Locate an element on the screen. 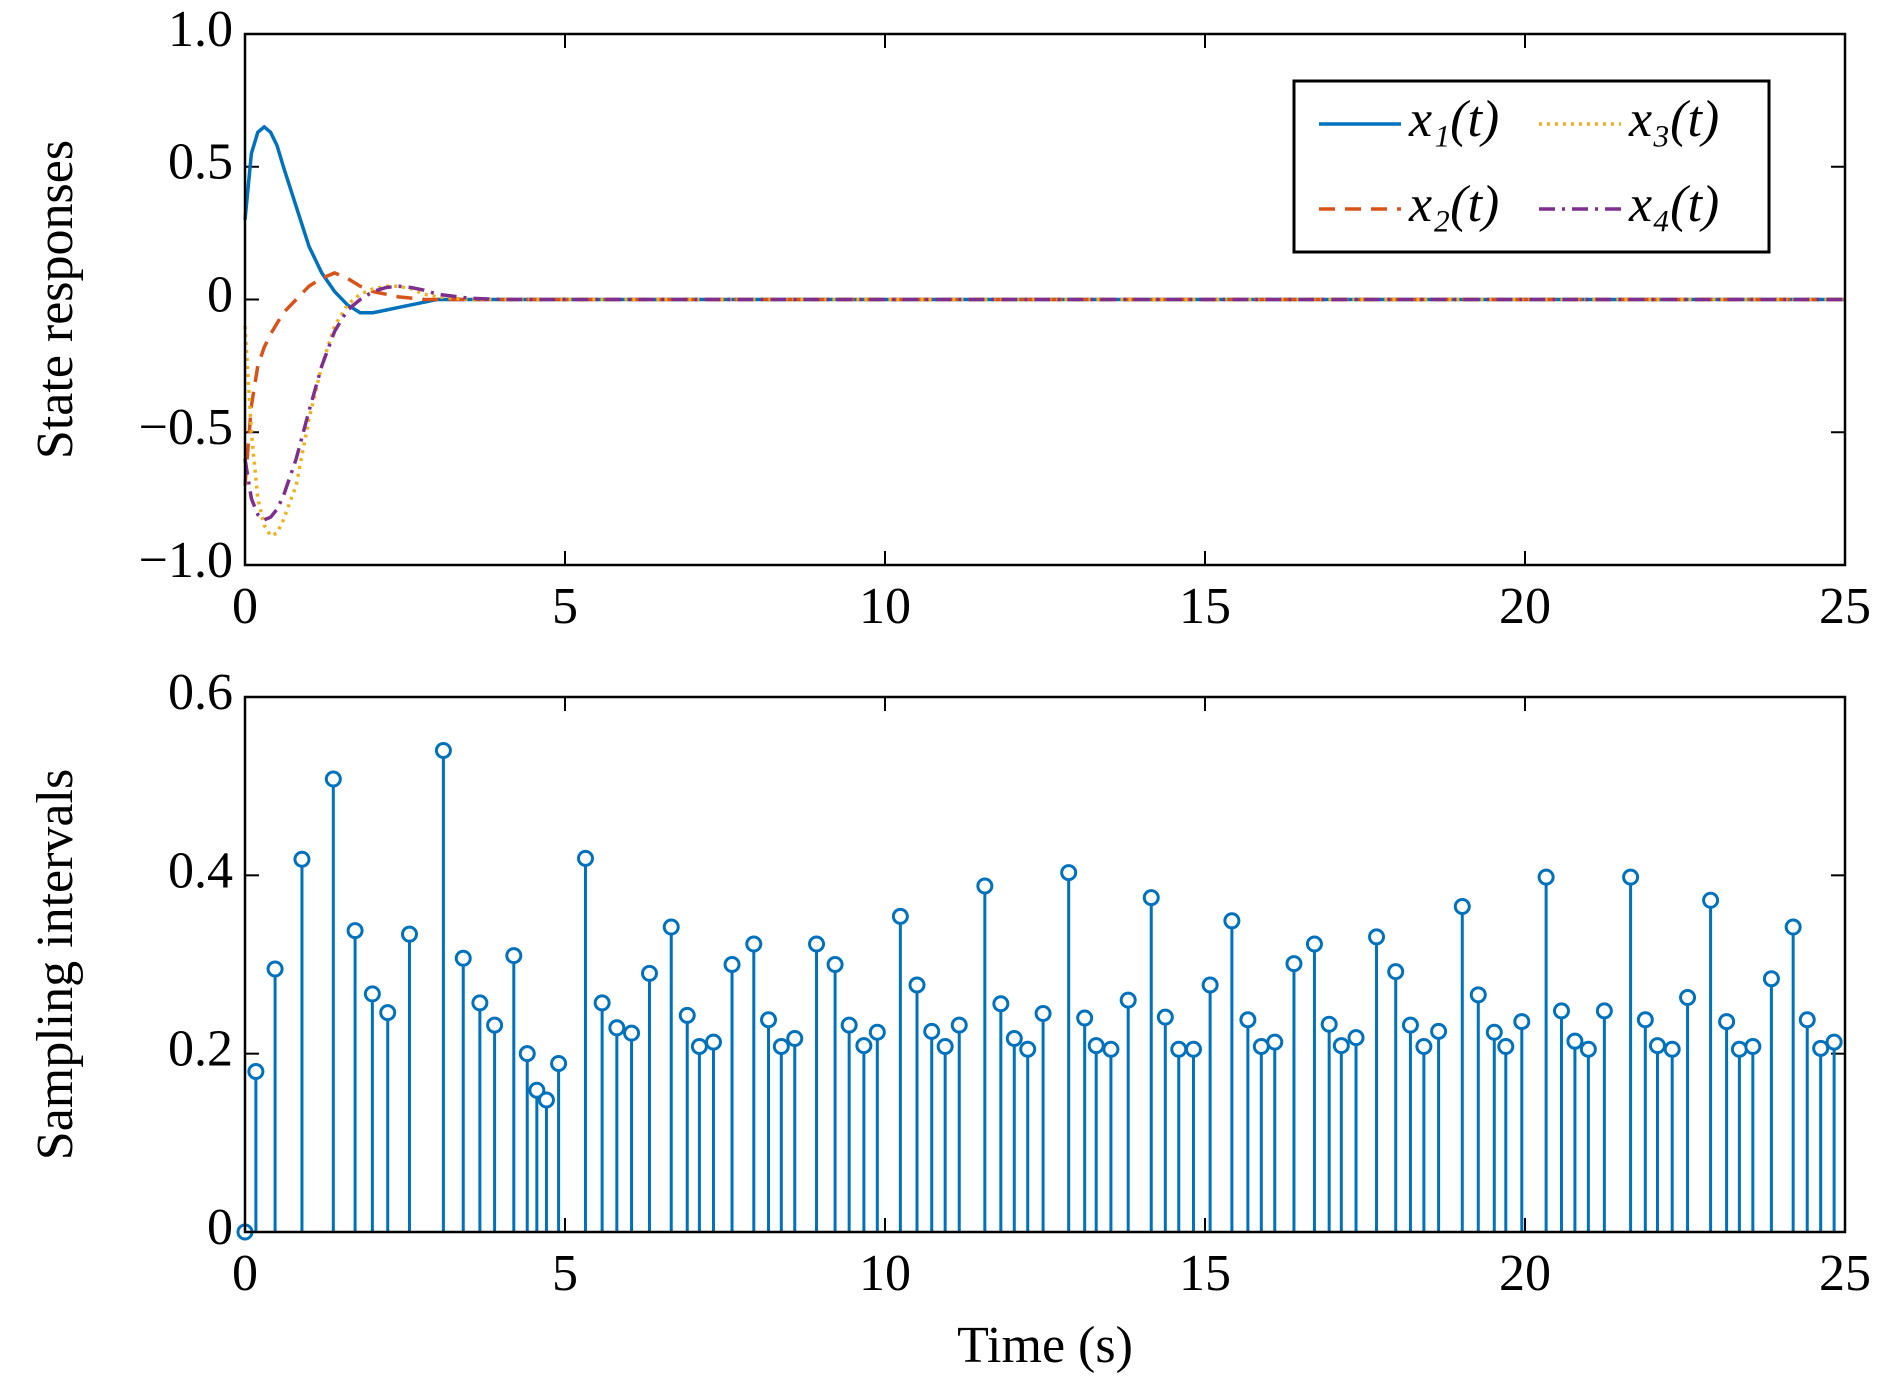 The width and height of the screenshot is (1890, 1389). series-line is located at coordinates (1044, 403).